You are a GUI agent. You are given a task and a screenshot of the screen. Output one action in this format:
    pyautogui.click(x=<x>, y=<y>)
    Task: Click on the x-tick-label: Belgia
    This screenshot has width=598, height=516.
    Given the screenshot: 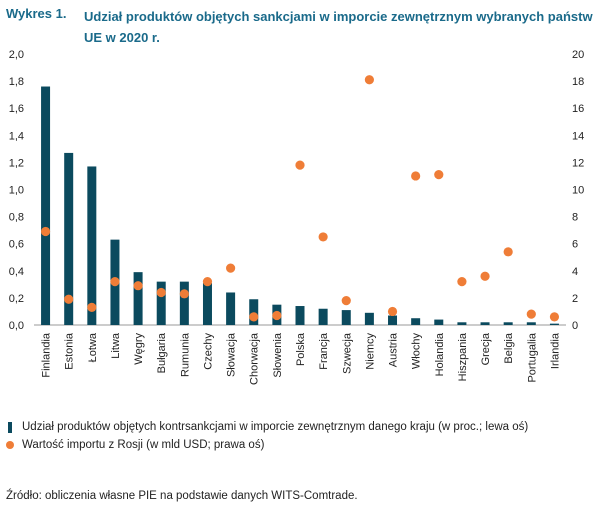 What is the action you would take?
    pyautogui.click(x=509, y=347)
    